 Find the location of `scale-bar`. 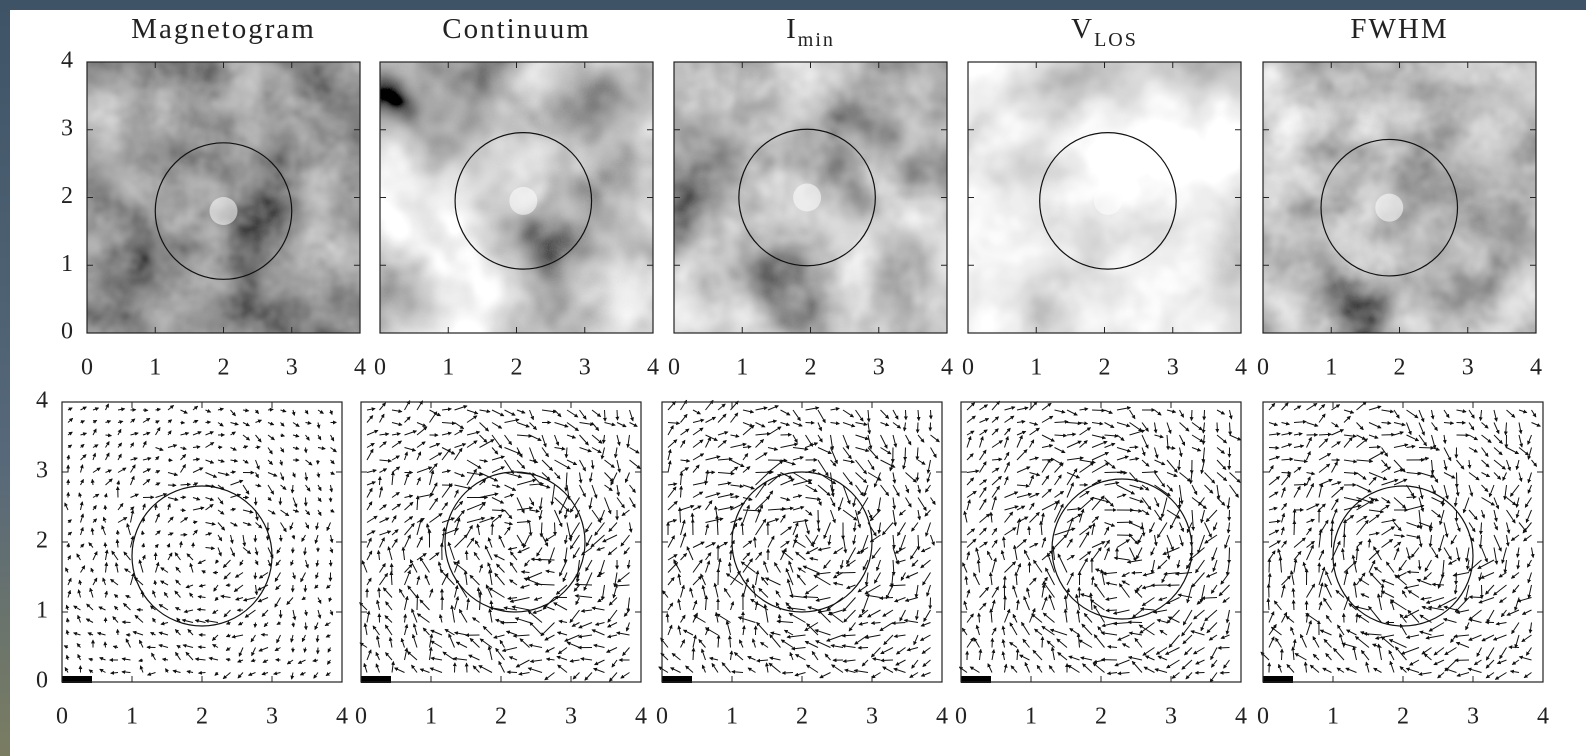

scale-bar is located at coordinates (77, 679).